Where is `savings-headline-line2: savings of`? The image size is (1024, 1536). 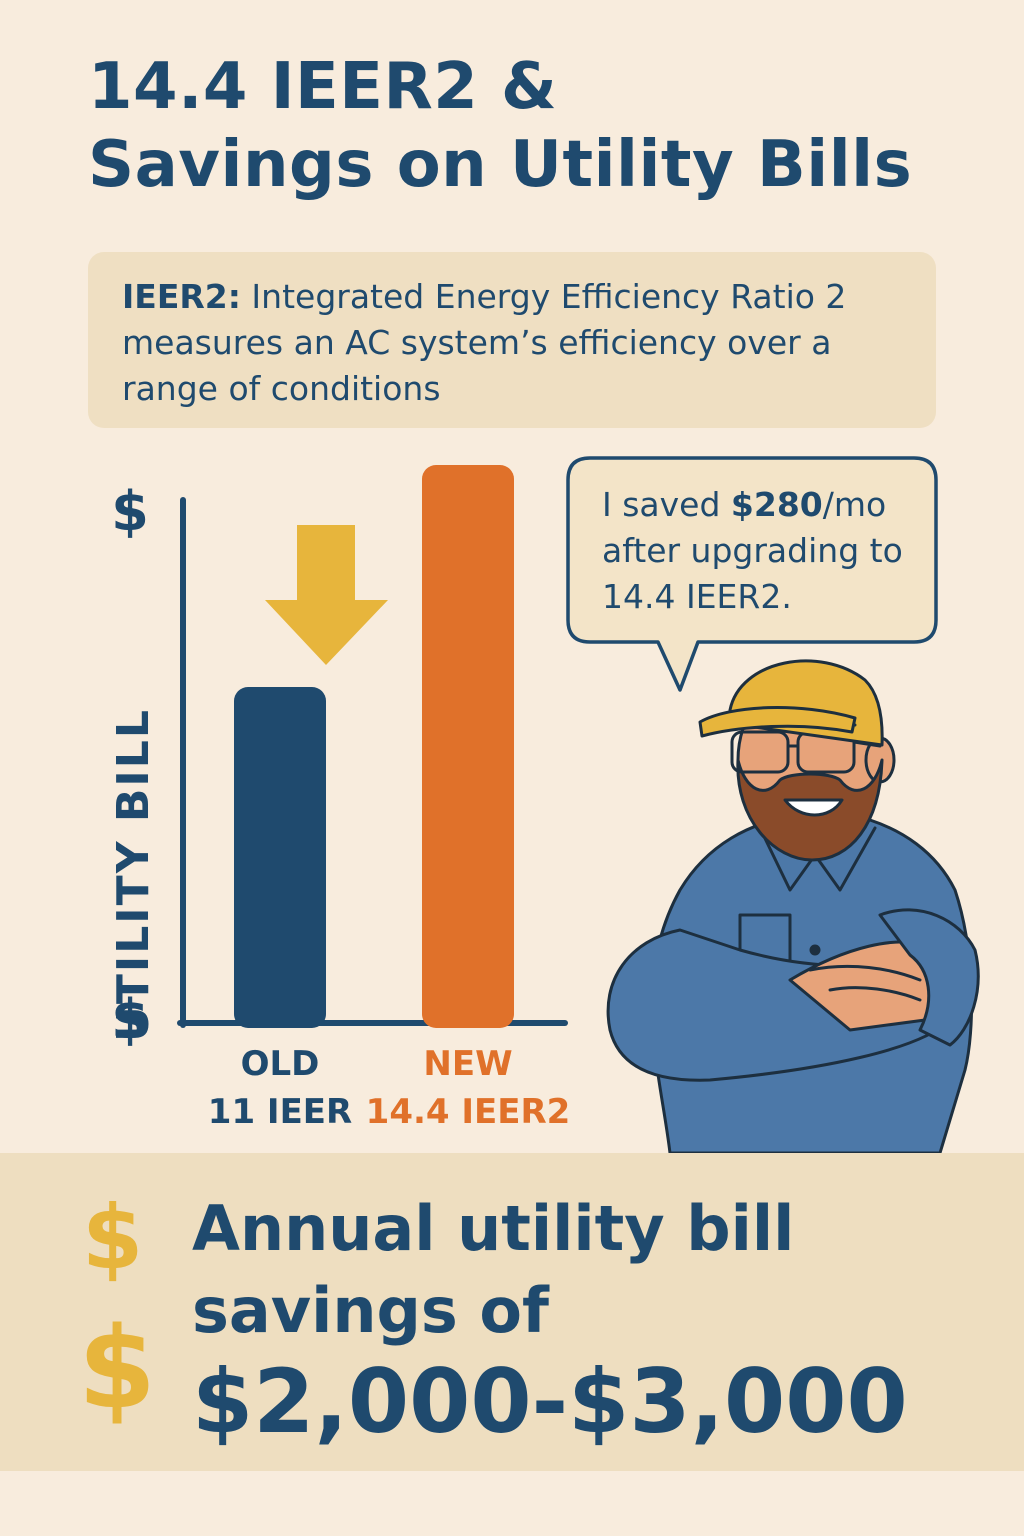 savings-headline-line2: savings of is located at coordinates (370, 1310).